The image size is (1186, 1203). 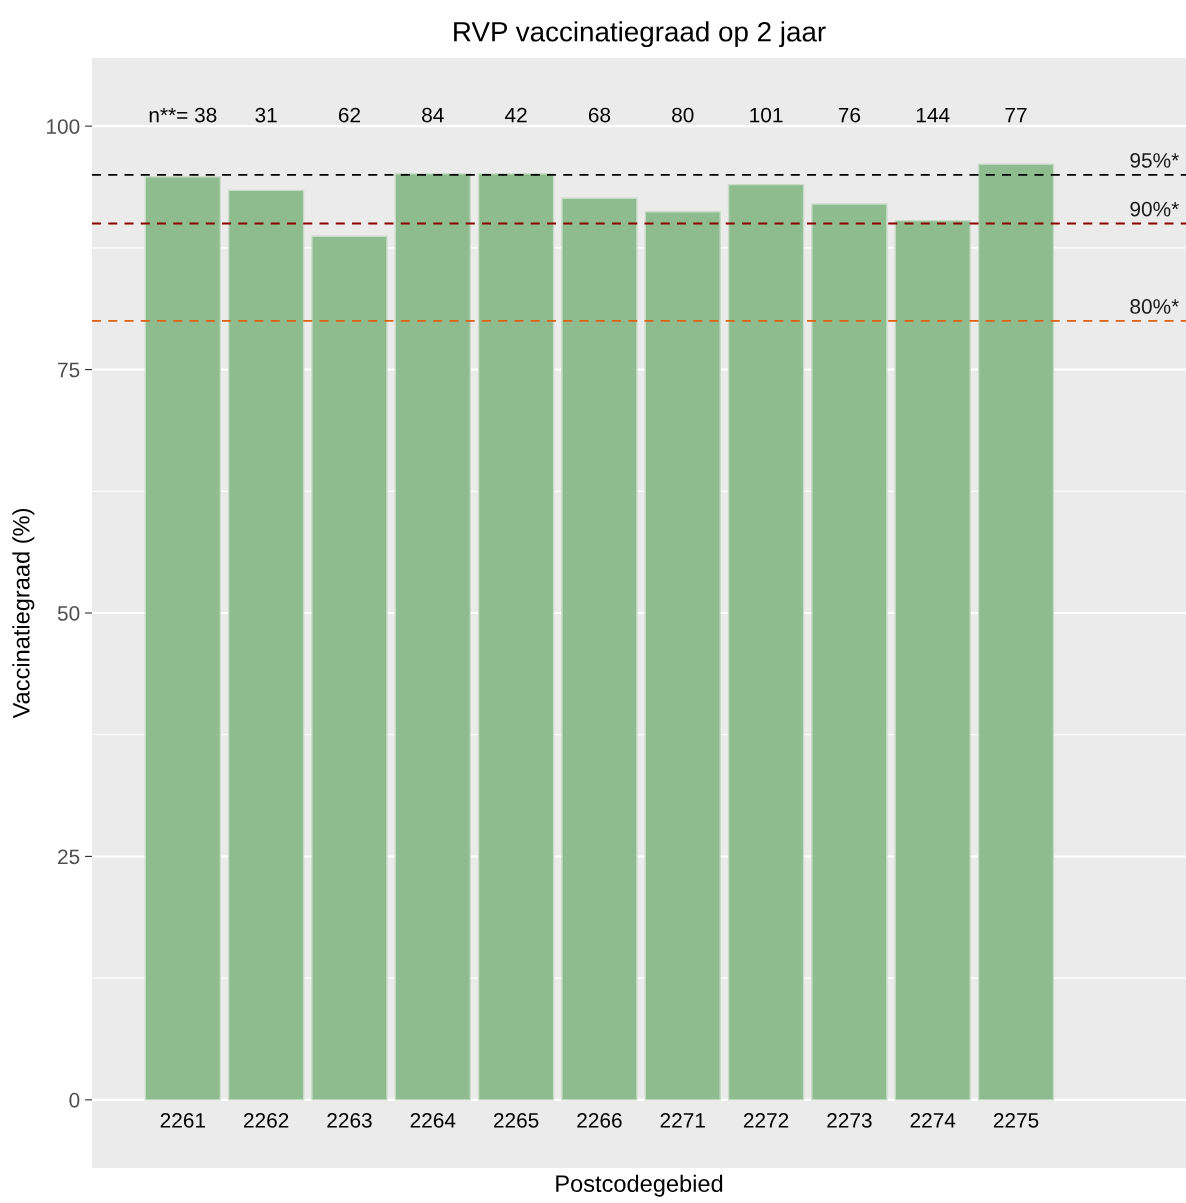 I want to click on x-tick-label: 2272, so click(x=766, y=1120).